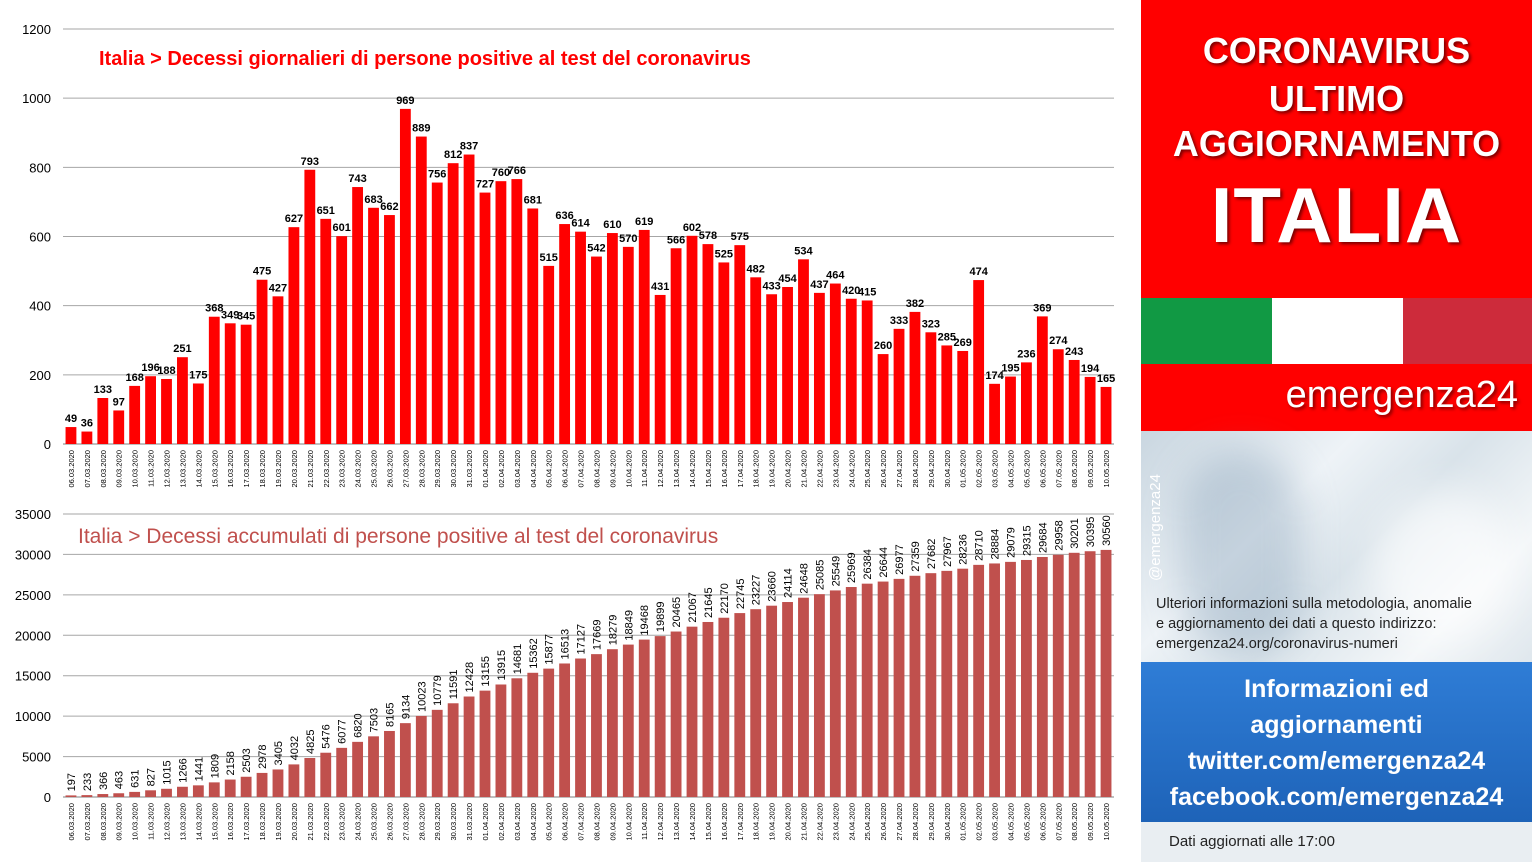  I want to click on x-tick-label: 04.04.2020, so click(533, 469).